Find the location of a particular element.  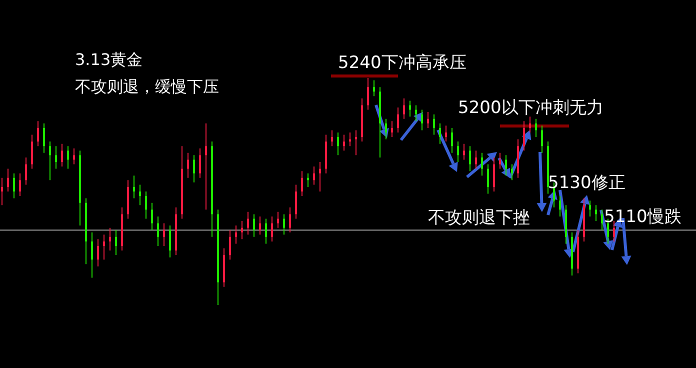

annotation: 5130修正 is located at coordinates (587, 183).